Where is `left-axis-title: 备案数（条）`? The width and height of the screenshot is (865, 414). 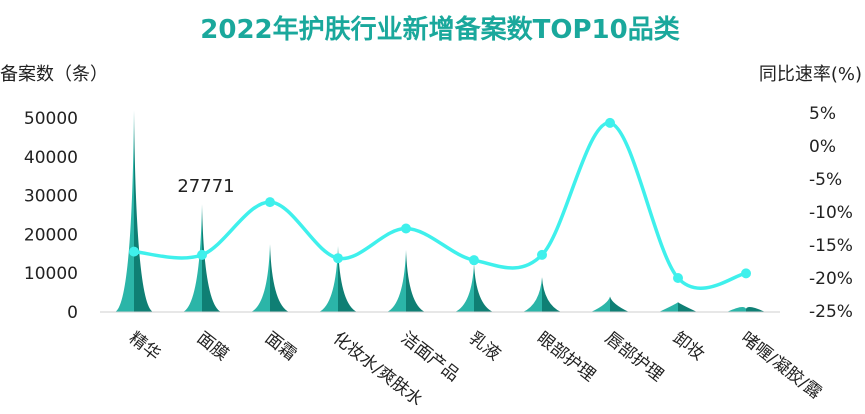
left-axis-title: 备案数（条） is located at coordinates (54, 74).